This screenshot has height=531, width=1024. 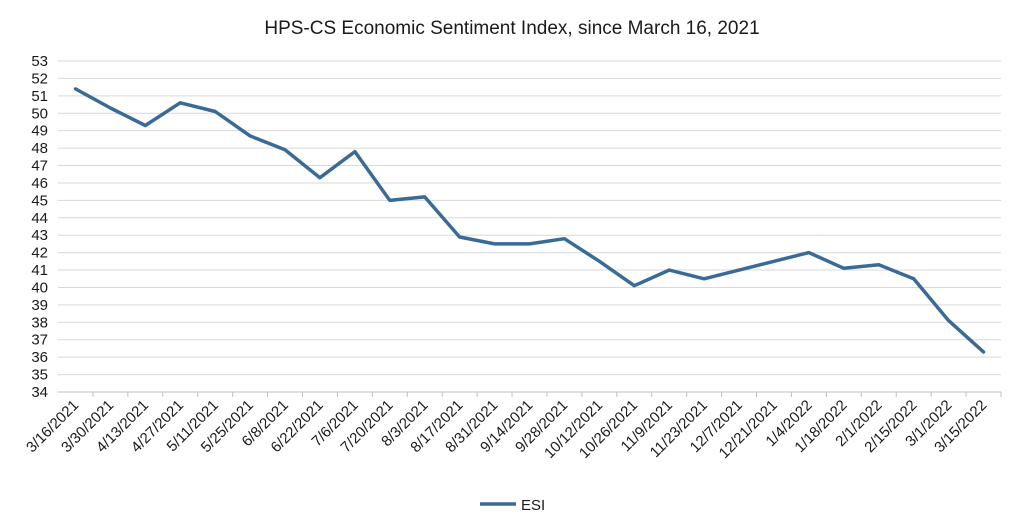 What do you see at coordinates (39, 200) in the screenshot?
I see `y-tick-label: 45` at bounding box center [39, 200].